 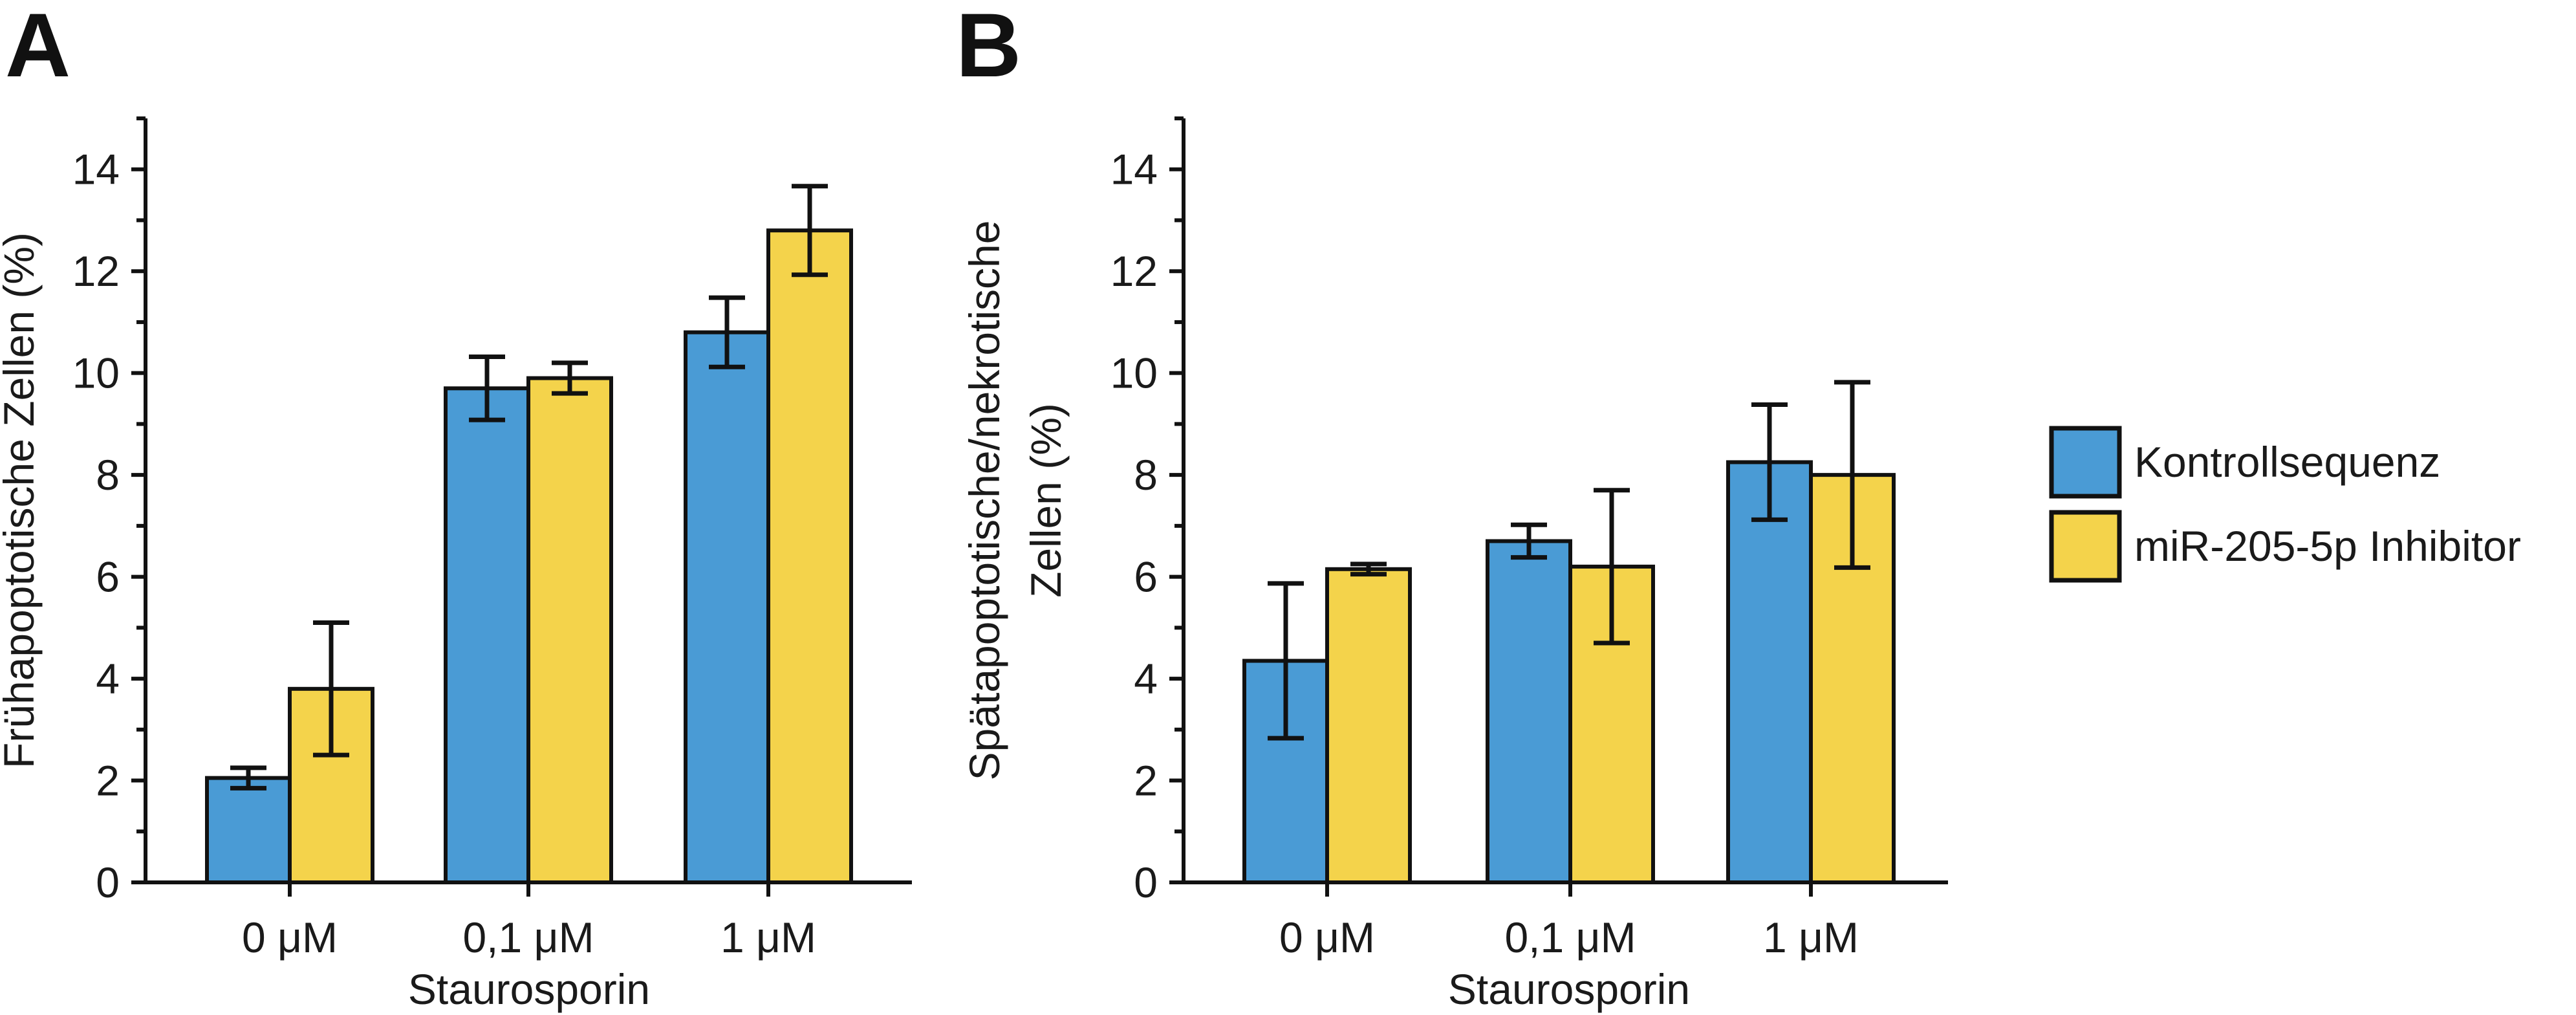 What do you see at coordinates (988, 48) in the screenshot?
I see `panel-letter: B` at bounding box center [988, 48].